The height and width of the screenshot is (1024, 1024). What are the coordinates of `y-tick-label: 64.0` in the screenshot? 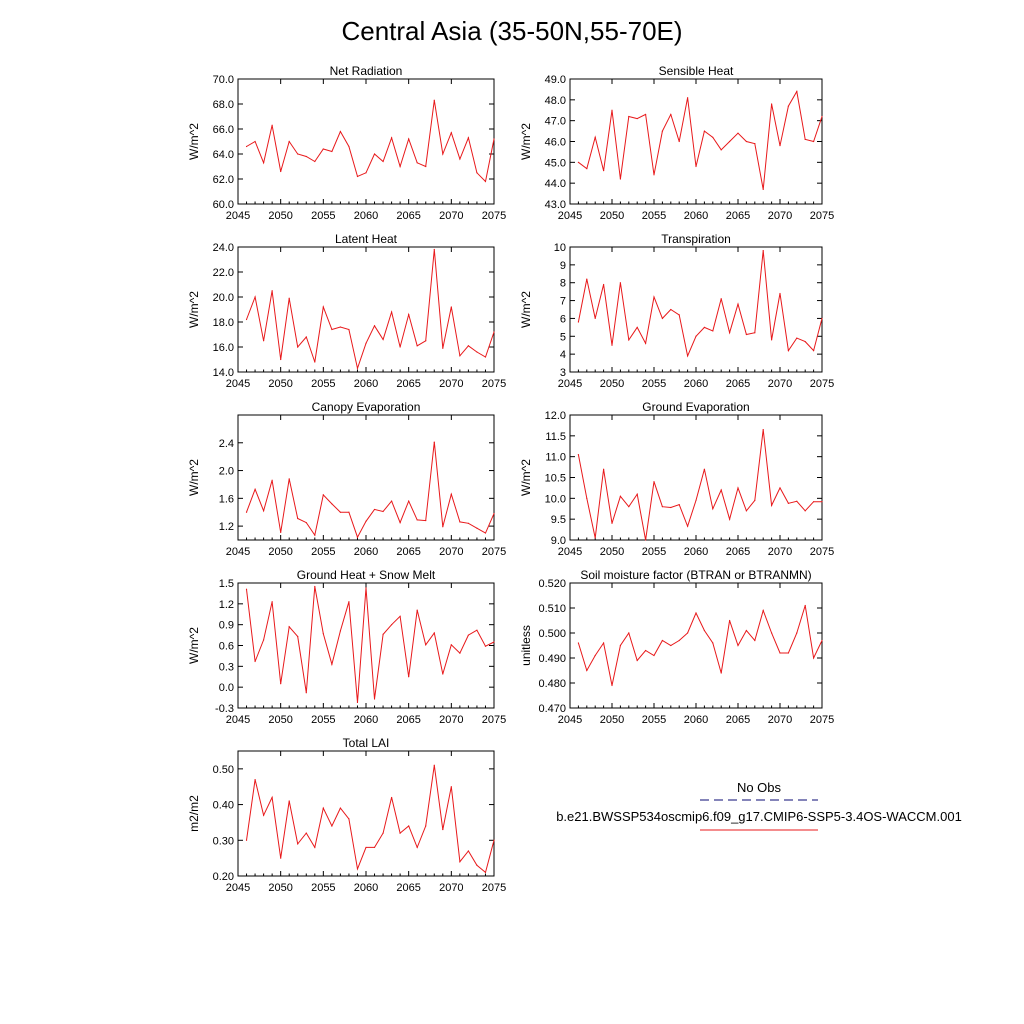 It's located at (223, 155).